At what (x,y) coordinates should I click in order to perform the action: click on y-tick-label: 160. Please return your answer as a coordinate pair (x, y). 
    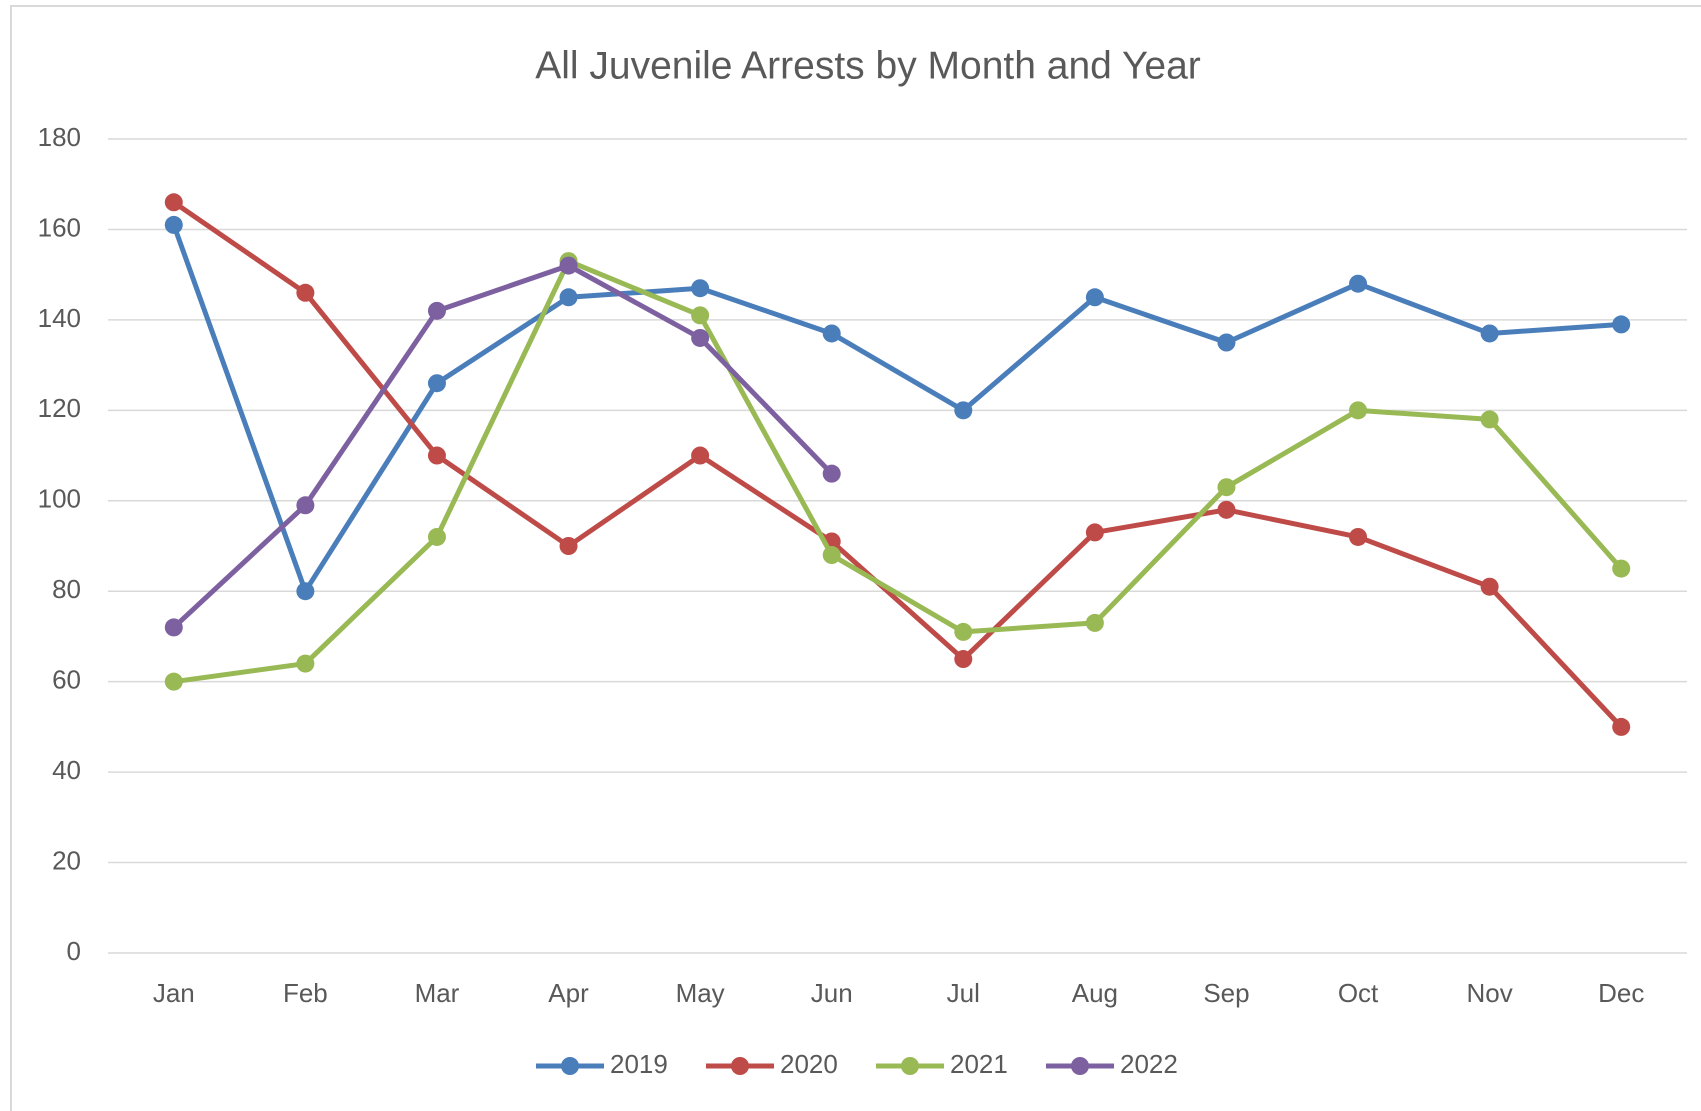
    Looking at the image, I should click on (59, 227).